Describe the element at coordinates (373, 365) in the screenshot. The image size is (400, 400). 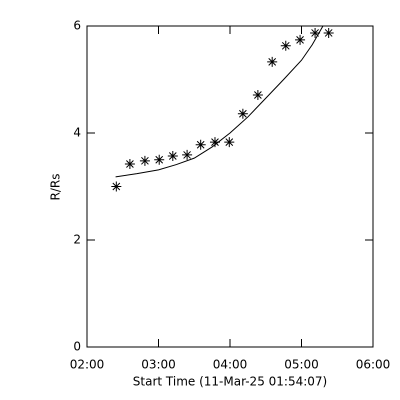
I see `x-tick-label: 06:00` at that location.